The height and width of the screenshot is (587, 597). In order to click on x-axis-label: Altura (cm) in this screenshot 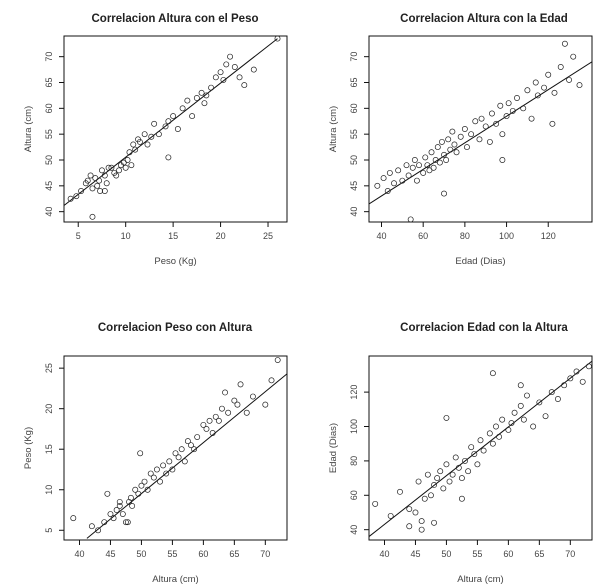, I will do `click(480, 579)`.